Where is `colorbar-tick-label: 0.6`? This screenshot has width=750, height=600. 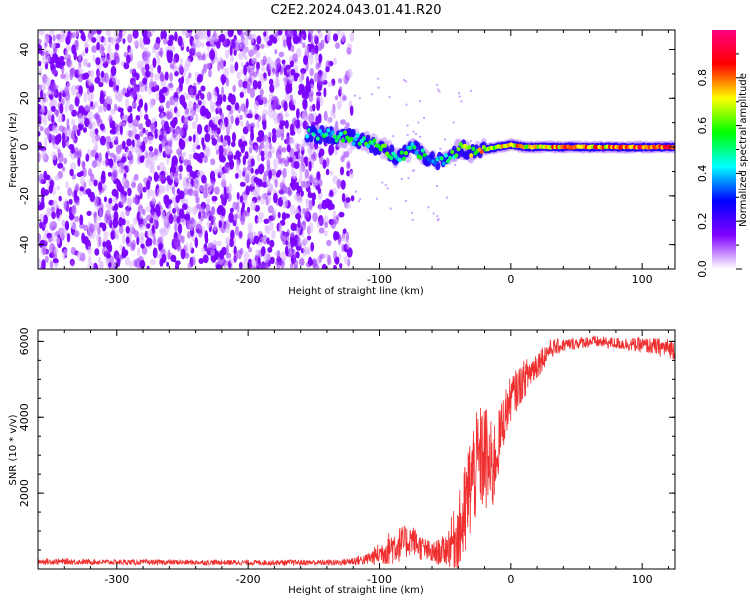 colorbar-tick-label: 0.6 is located at coordinates (702, 126).